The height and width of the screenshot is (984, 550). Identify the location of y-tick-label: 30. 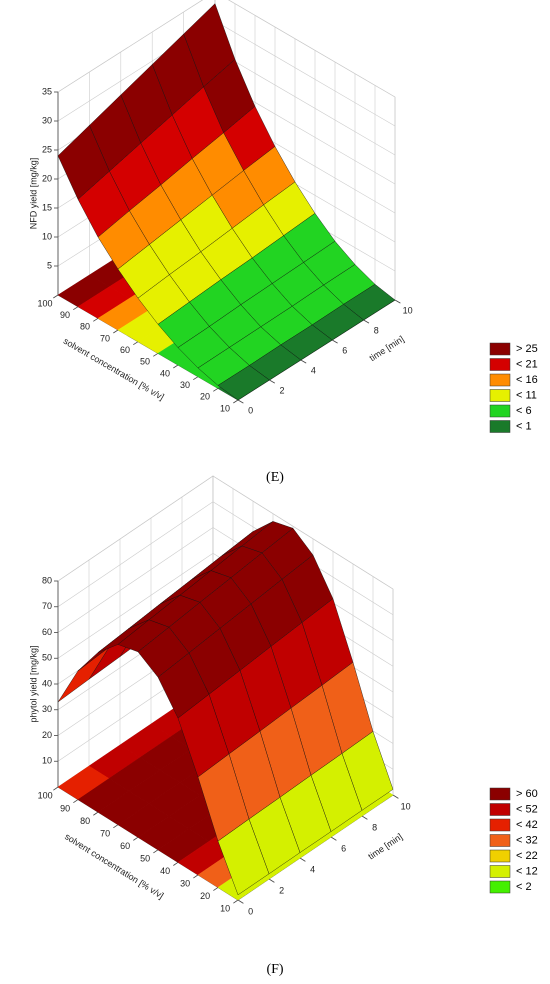
(185, 884).